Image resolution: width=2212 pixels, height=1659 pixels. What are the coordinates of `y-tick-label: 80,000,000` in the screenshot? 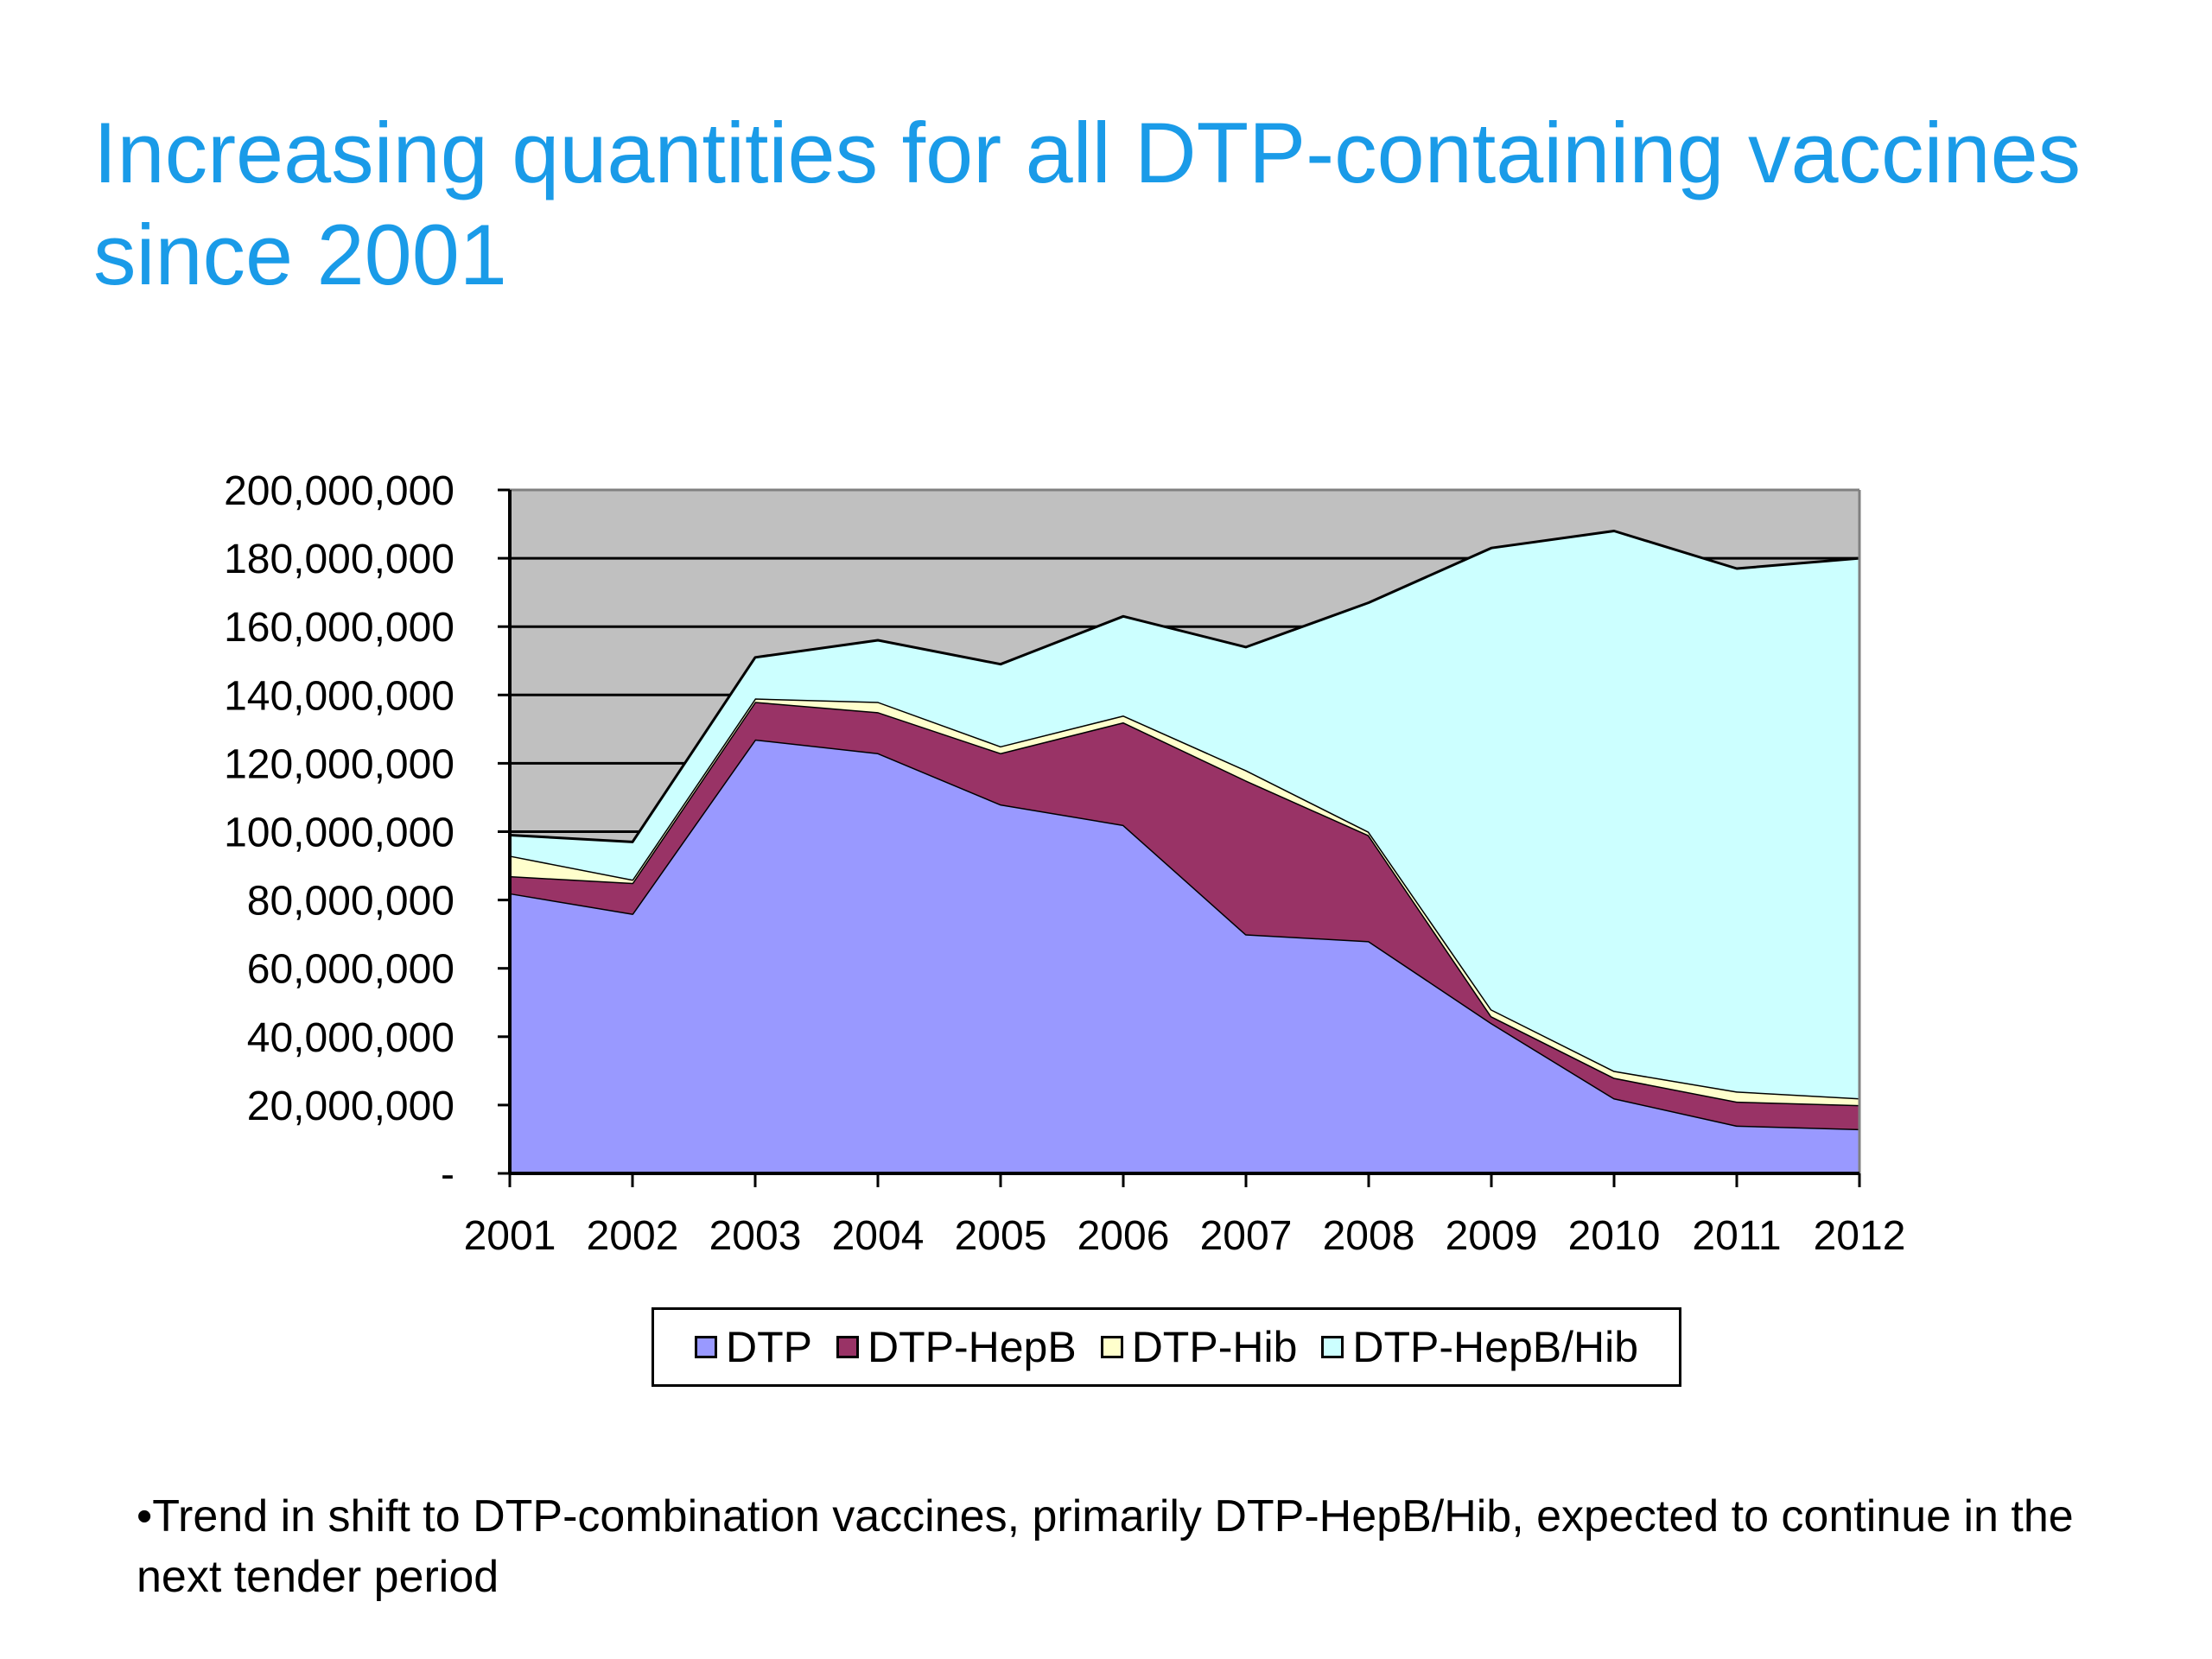 It's located at (350, 902).